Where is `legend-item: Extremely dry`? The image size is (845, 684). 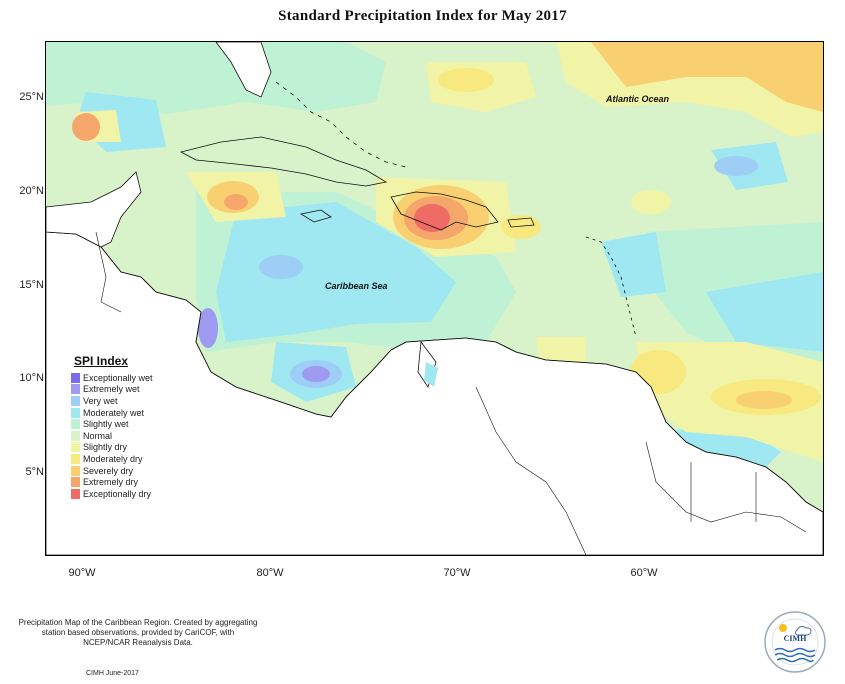 legend-item: Extremely dry is located at coordinates (126, 482).